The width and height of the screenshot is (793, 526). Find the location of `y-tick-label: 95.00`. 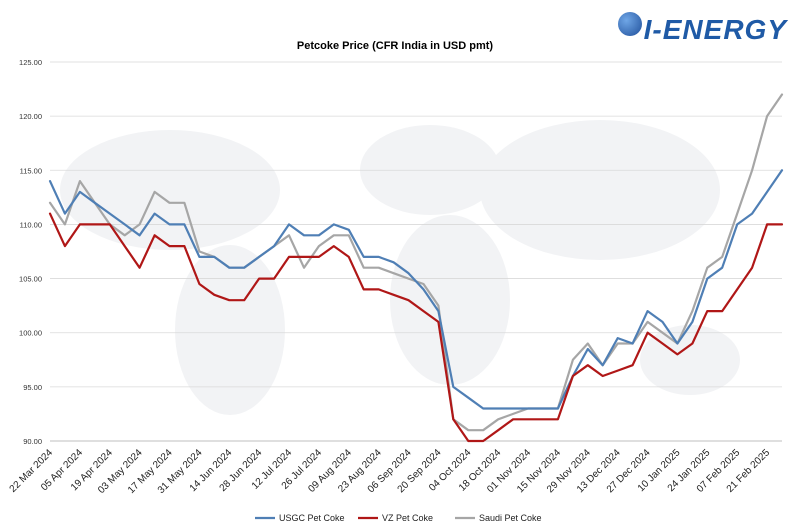

y-tick-label: 95.00 is located at coordinates (32, 387).